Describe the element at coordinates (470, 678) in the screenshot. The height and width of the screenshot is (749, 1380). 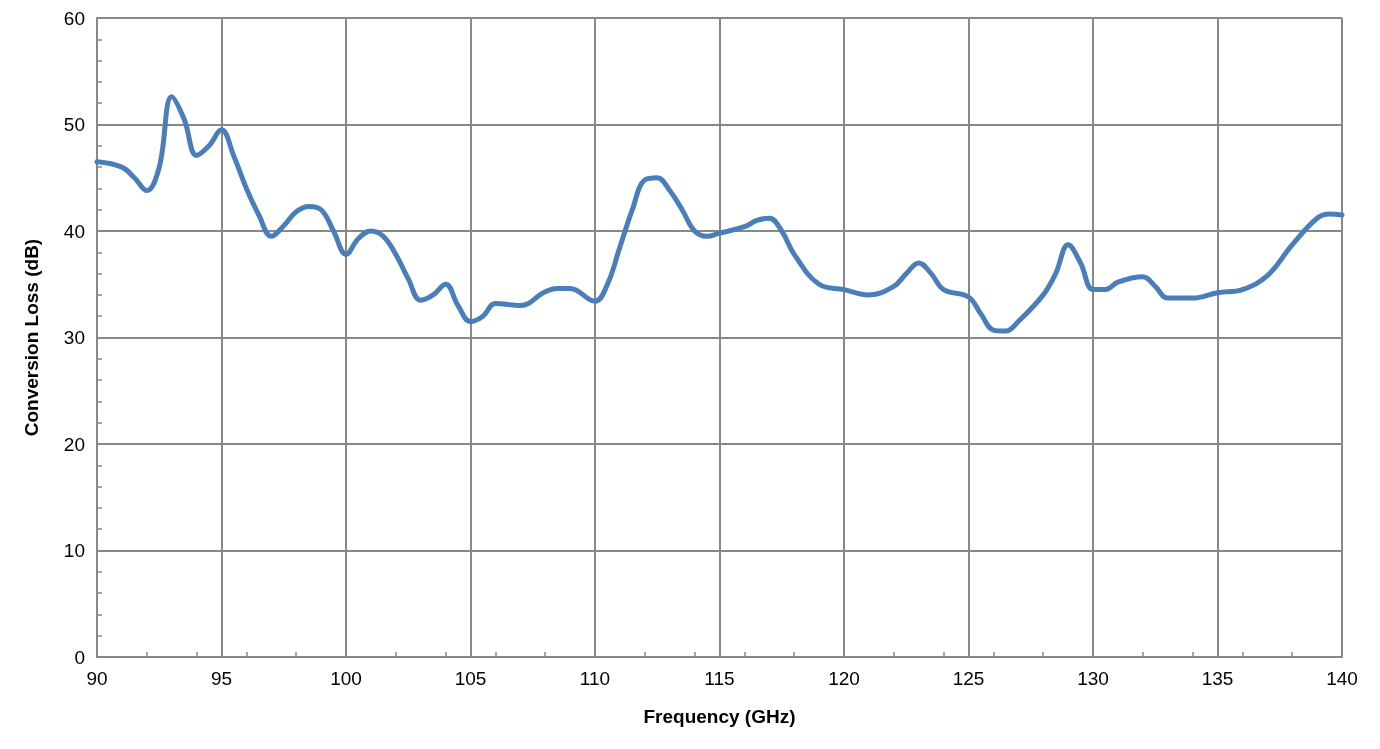
I see `x-tick-label: 105` at that location.